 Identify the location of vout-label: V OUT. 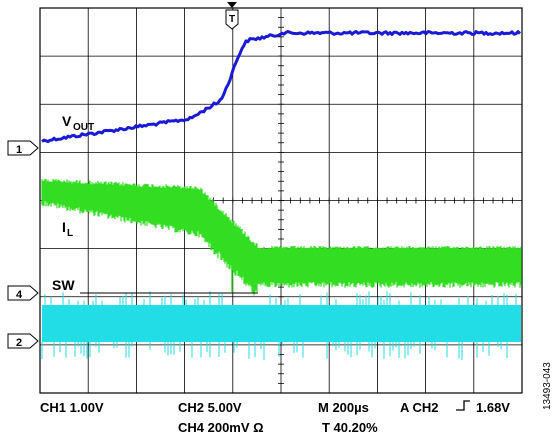
(78, 123).